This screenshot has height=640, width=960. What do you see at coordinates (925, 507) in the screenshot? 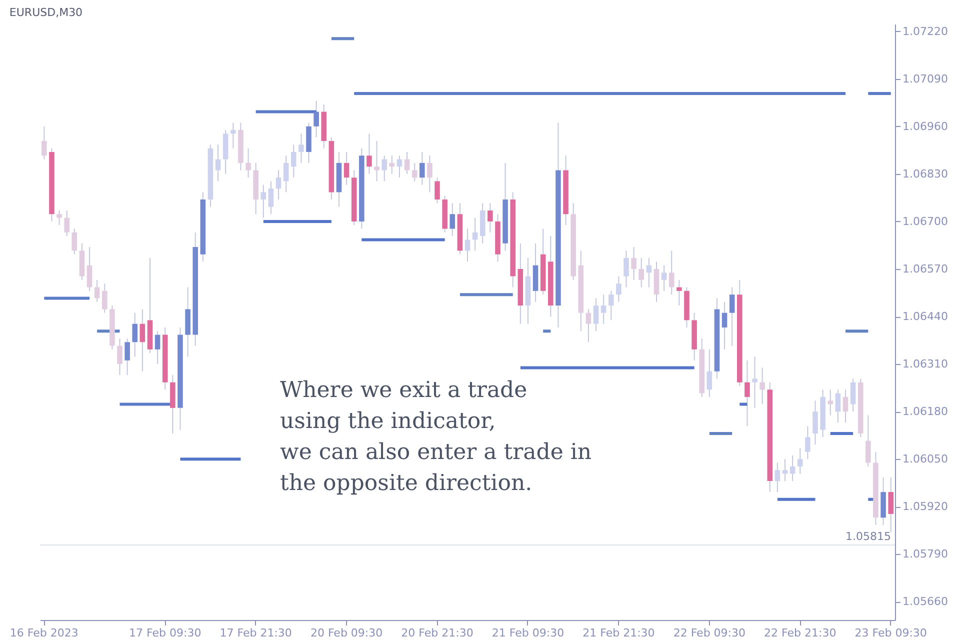
I see `y-tick-label: 1.05920` at bounding box center [925, 507].